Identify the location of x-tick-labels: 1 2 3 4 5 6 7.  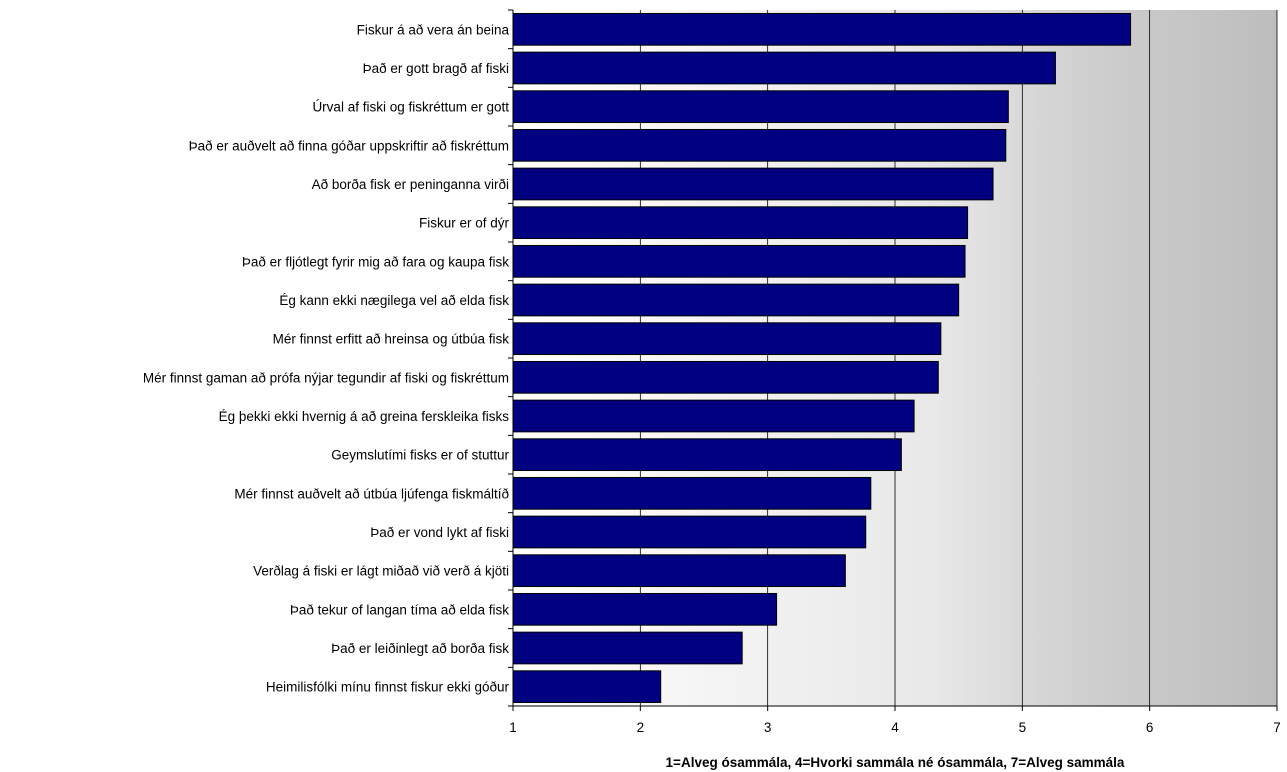
(895, 727).